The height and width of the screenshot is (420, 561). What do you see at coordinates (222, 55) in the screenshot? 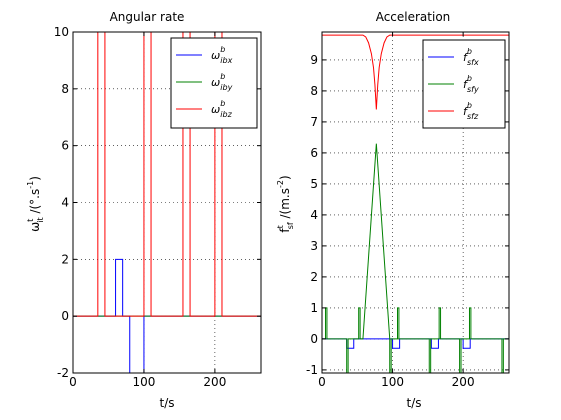
I see `legend-label: ωb ibx` at bounding box center [222, 55].